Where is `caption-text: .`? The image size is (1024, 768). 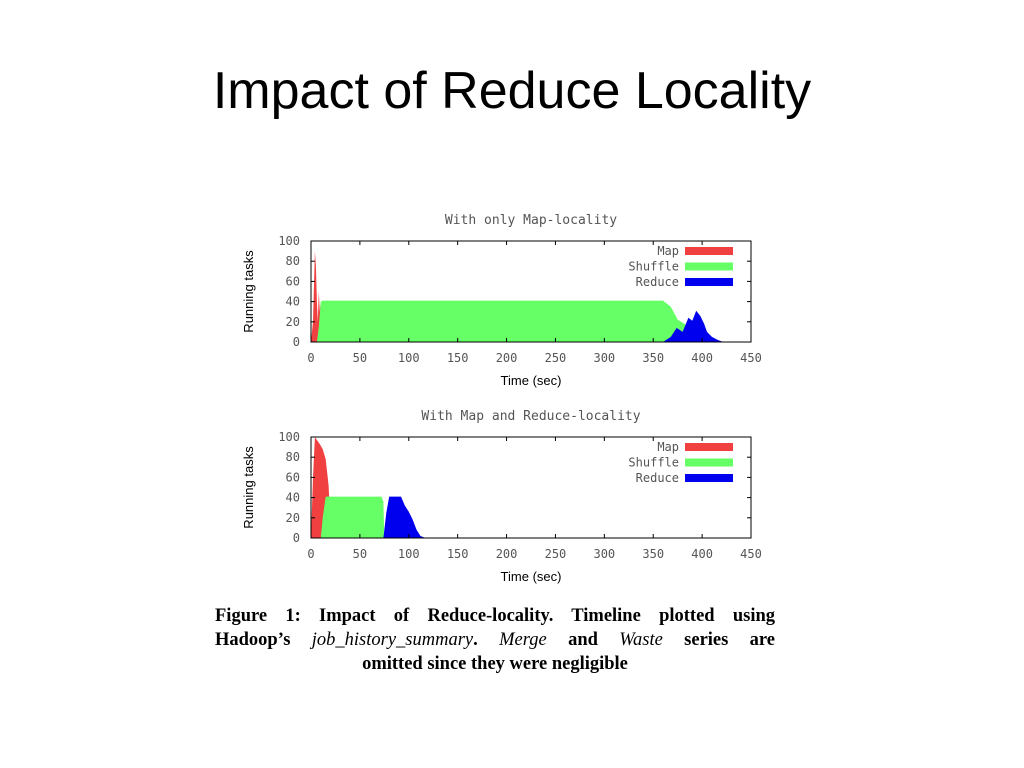 caption-text: . is located at coordinates (486, 640).